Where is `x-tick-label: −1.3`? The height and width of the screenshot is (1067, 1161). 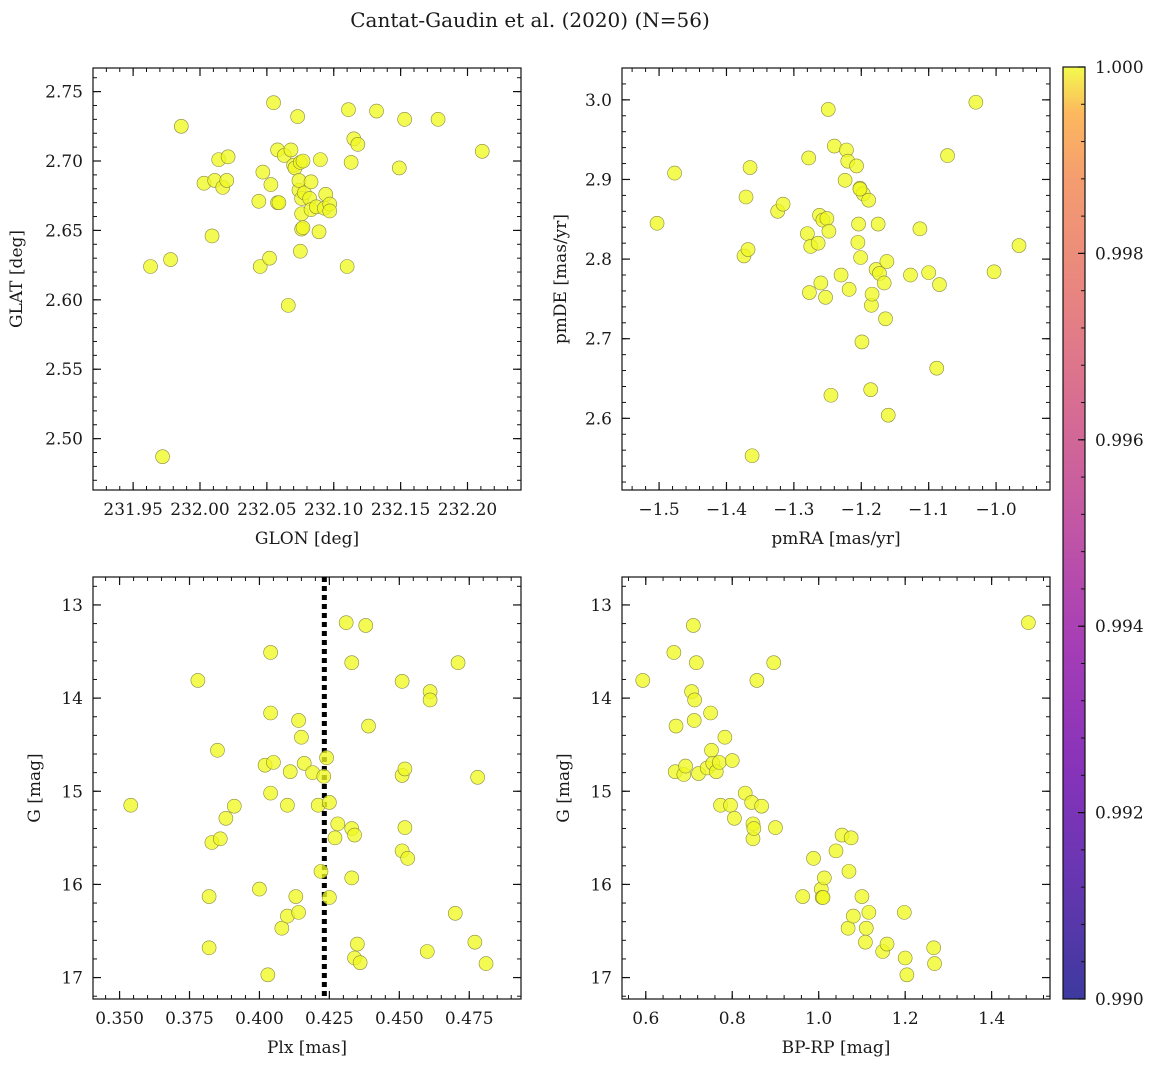
x-tick-label: −1.3 is located at coordinates (793, 510).